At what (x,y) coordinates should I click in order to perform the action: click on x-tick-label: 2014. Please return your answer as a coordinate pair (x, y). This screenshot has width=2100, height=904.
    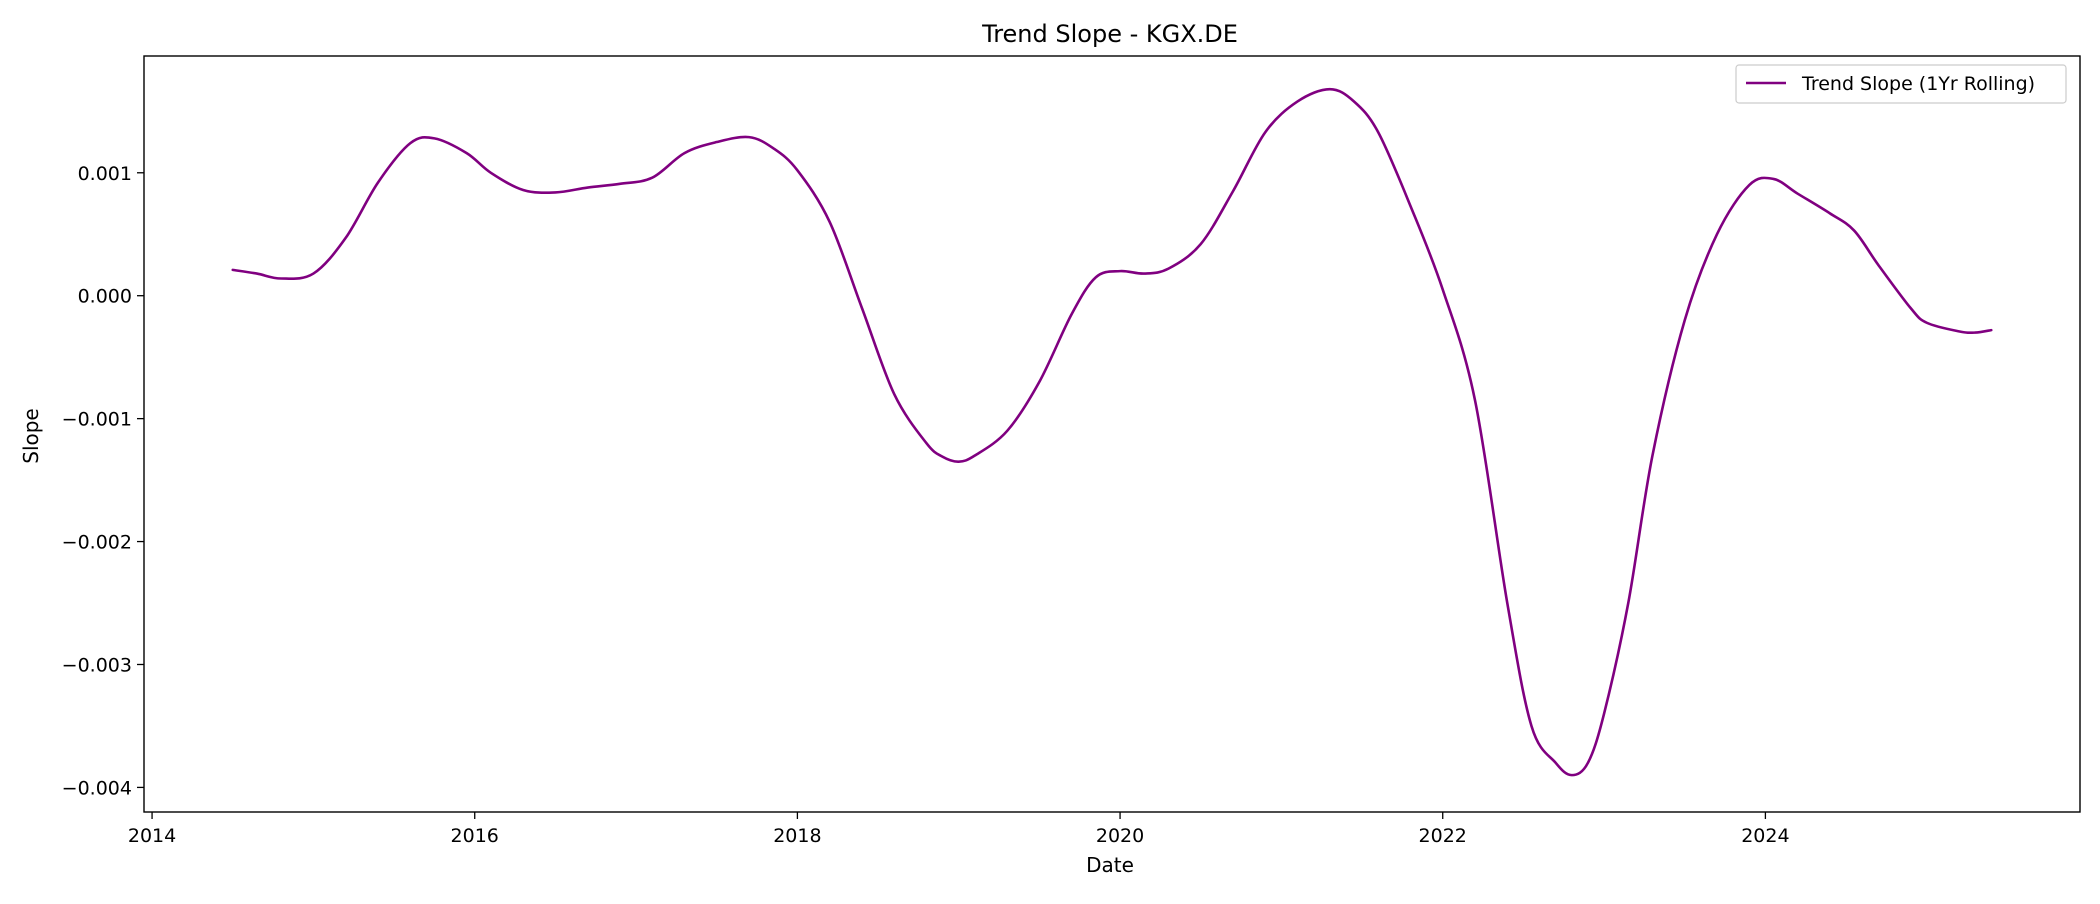
    Looking at the image, I should click on (152, 836).